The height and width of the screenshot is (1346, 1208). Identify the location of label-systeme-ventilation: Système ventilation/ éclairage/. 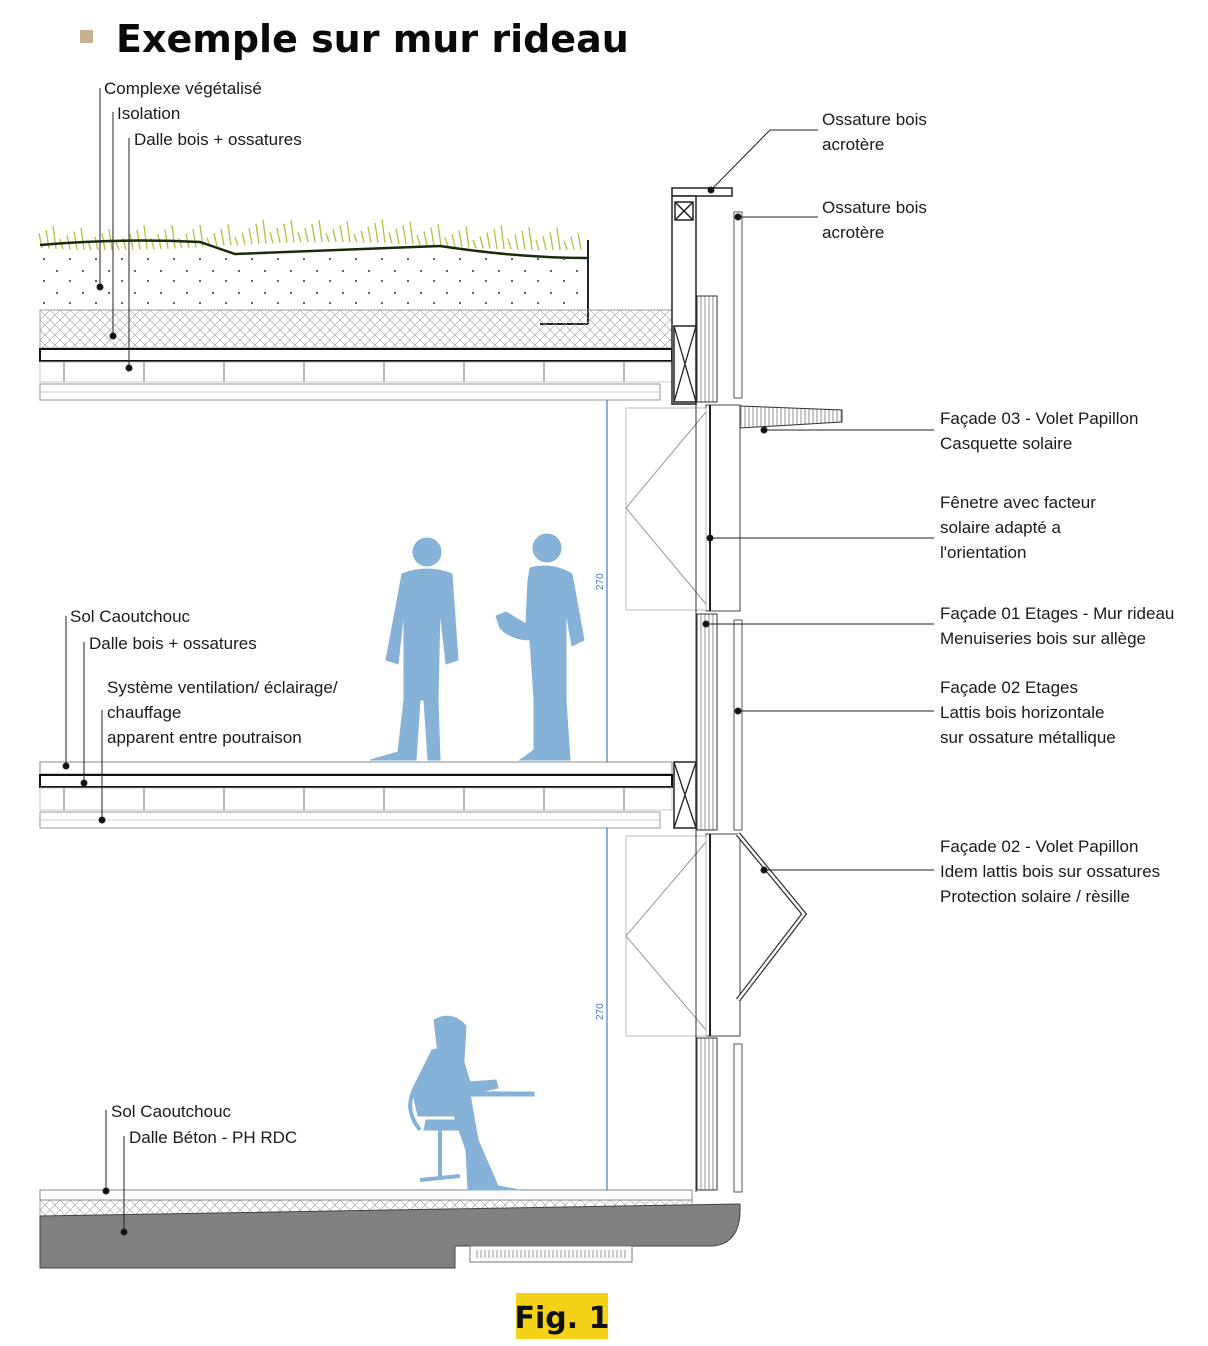
(222, 687).